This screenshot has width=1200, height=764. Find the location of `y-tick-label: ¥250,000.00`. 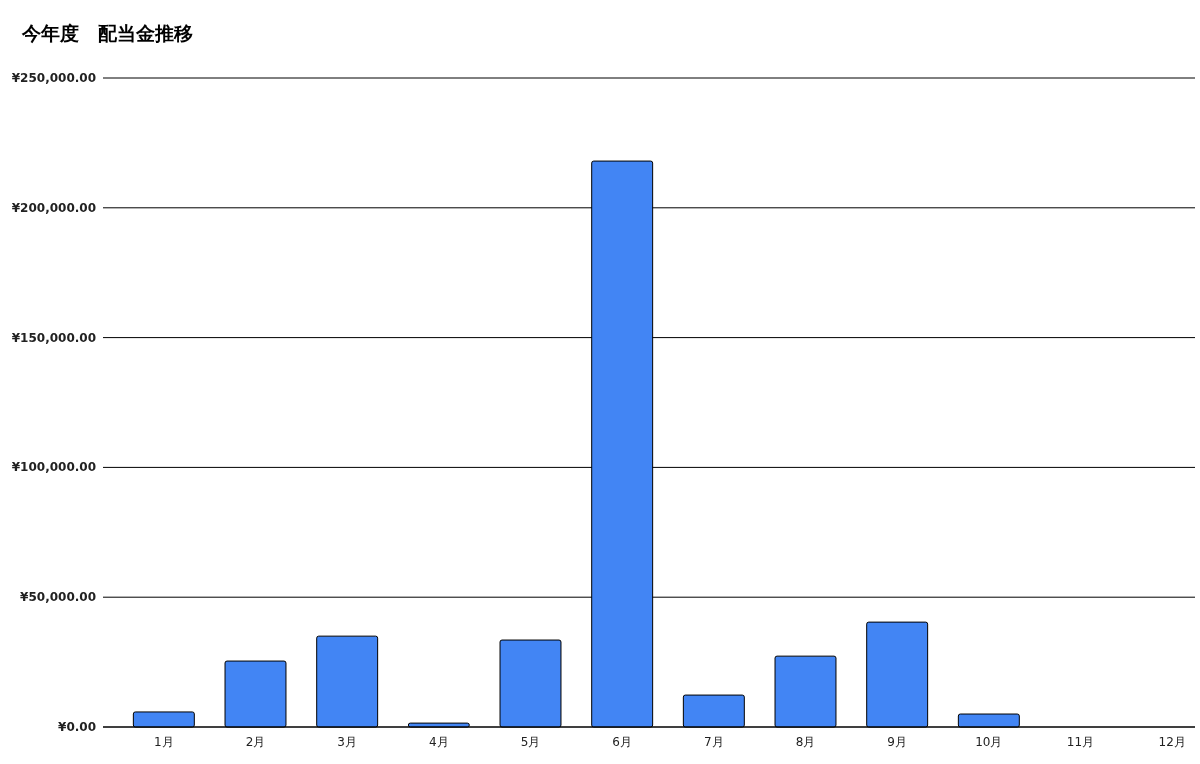

y-tick-label: ¥250,000.00 is located at coordinates (53, 78).